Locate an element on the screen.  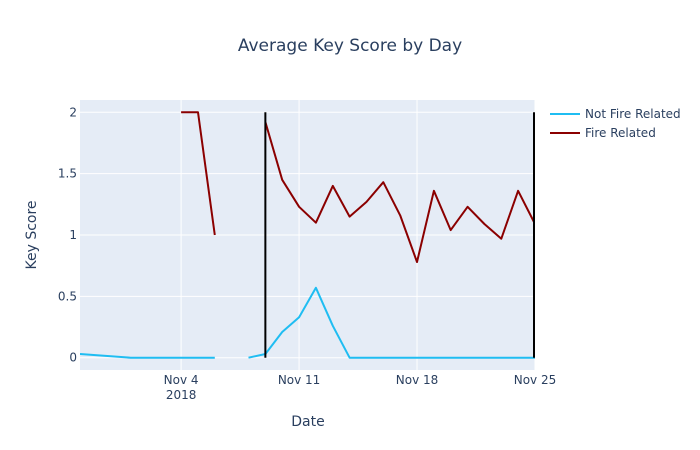
chart-title: Average Key Score by Day is located at coordinates (350, 46).